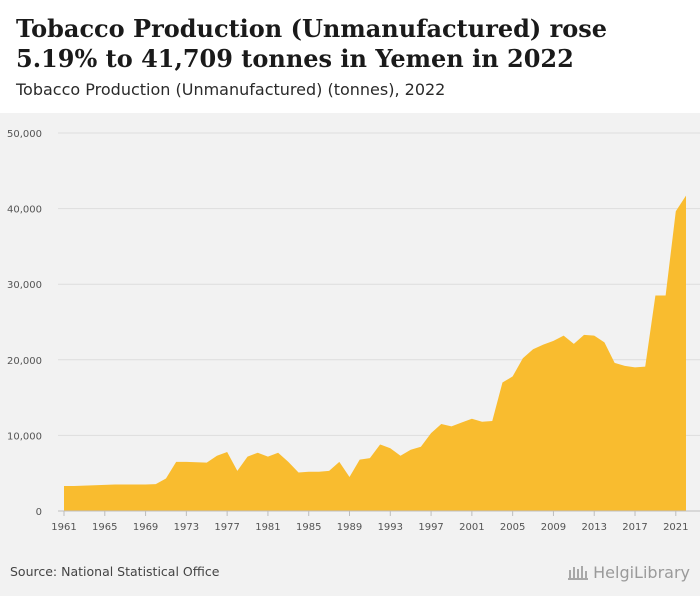 The width and height of the screenshot is (700, 596). I want to click on x-tick-label: 1993, so click(390, 527).